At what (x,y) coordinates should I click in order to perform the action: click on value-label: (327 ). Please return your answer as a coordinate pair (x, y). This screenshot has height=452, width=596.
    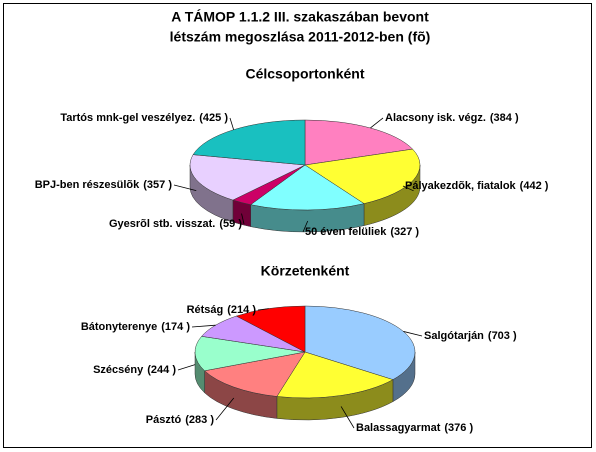
    Looking at the image, I should click on (404, 232).